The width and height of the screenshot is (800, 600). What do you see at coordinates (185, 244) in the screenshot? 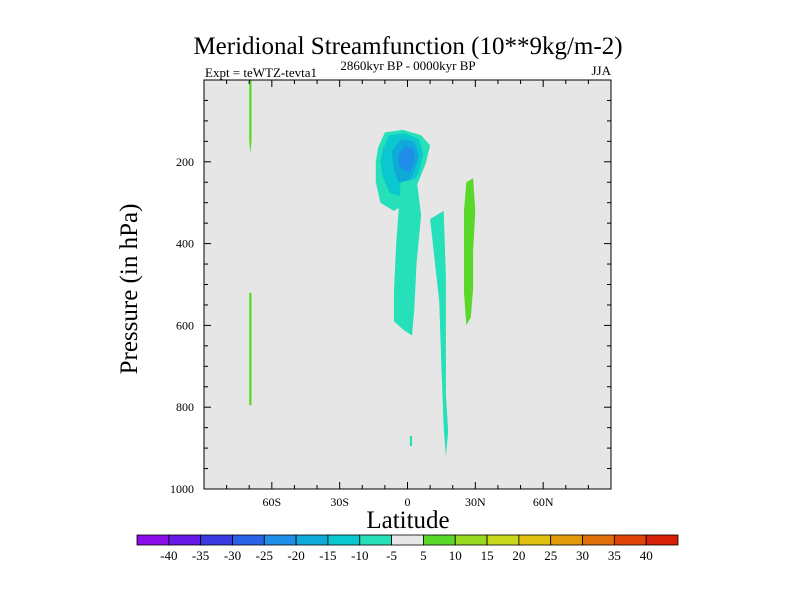
I see `y-tick-label: 400` at bounding box center [185, 244].